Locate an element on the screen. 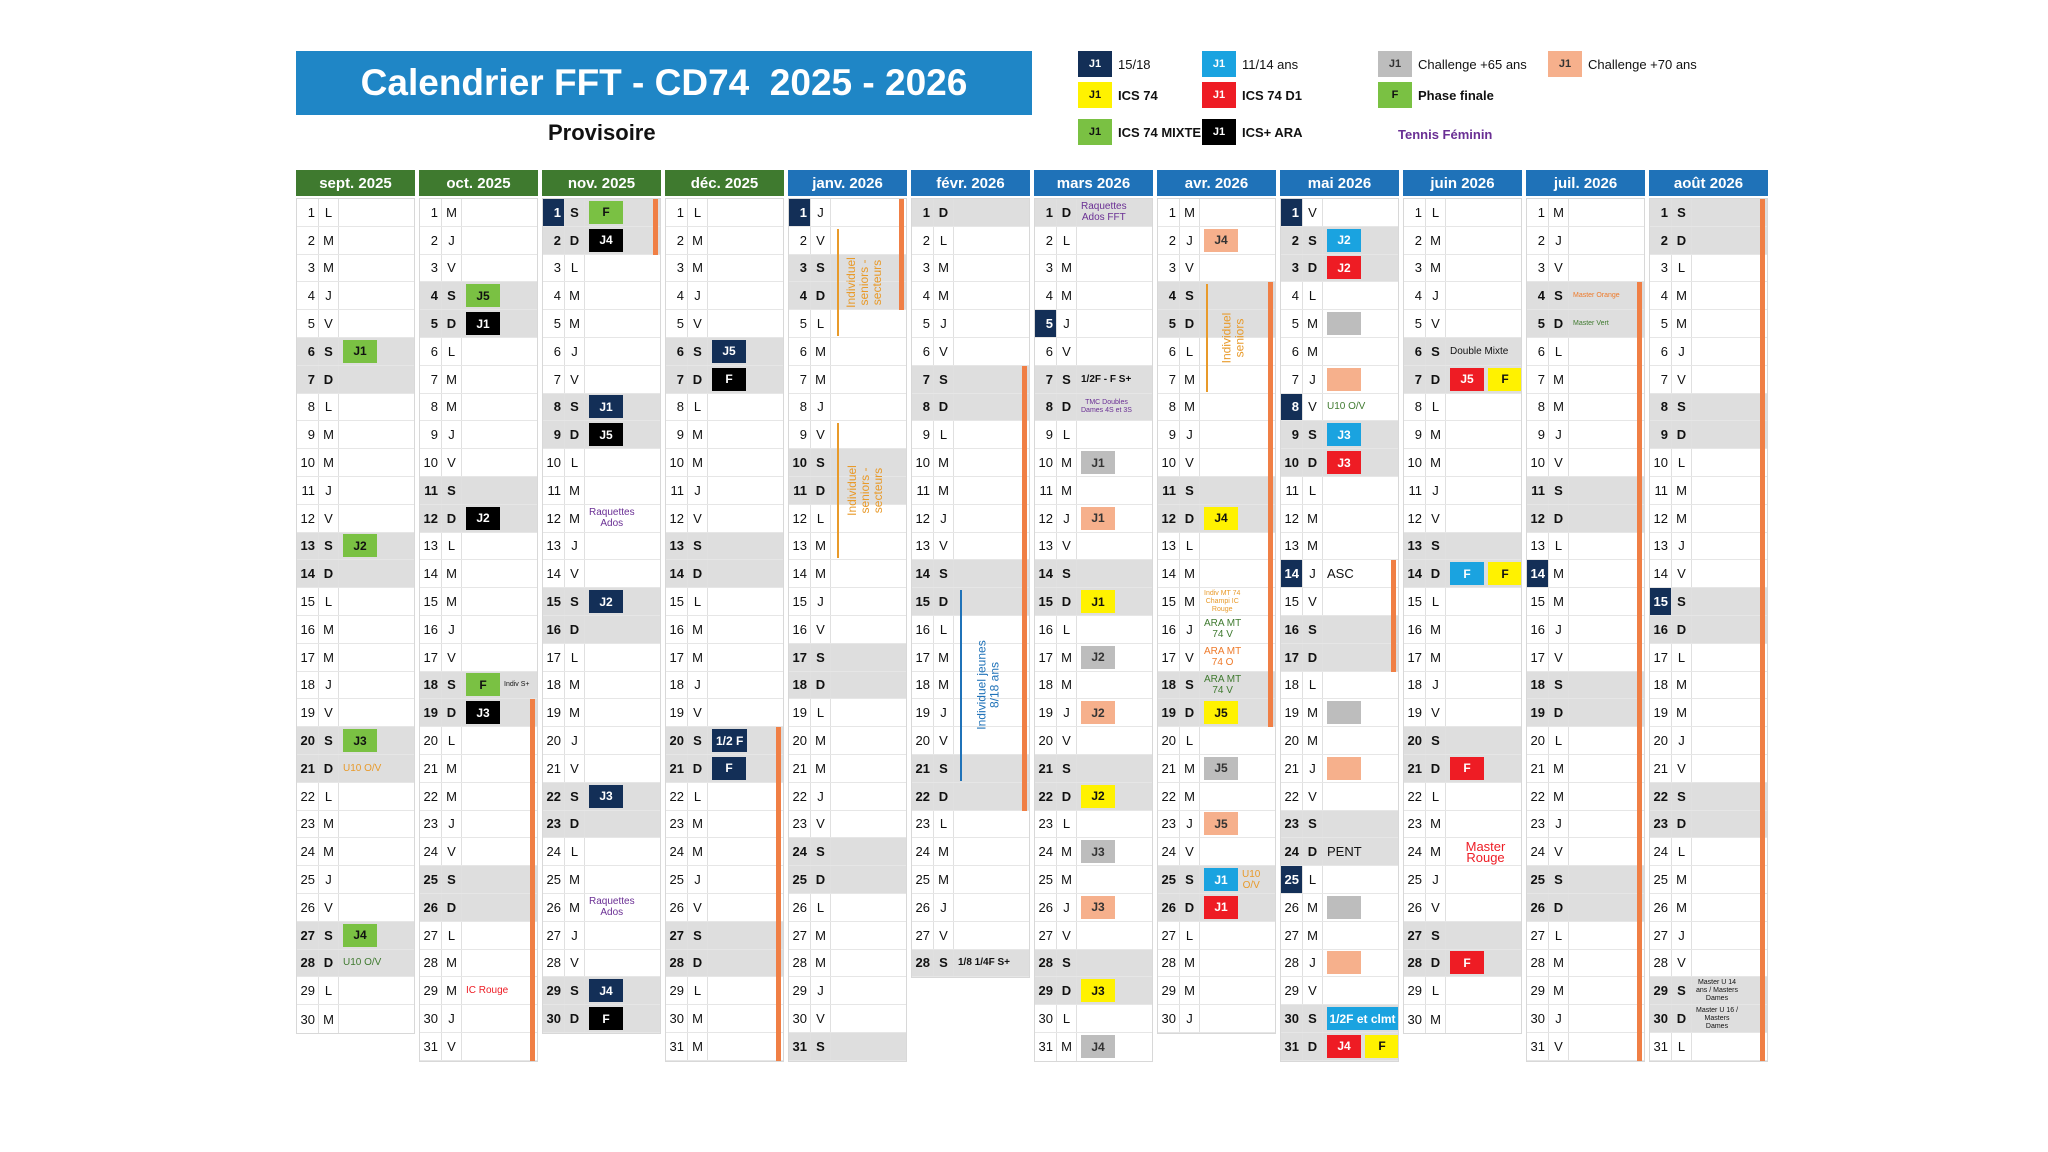  day-events: ASC is located at coordinates (1360, 573).